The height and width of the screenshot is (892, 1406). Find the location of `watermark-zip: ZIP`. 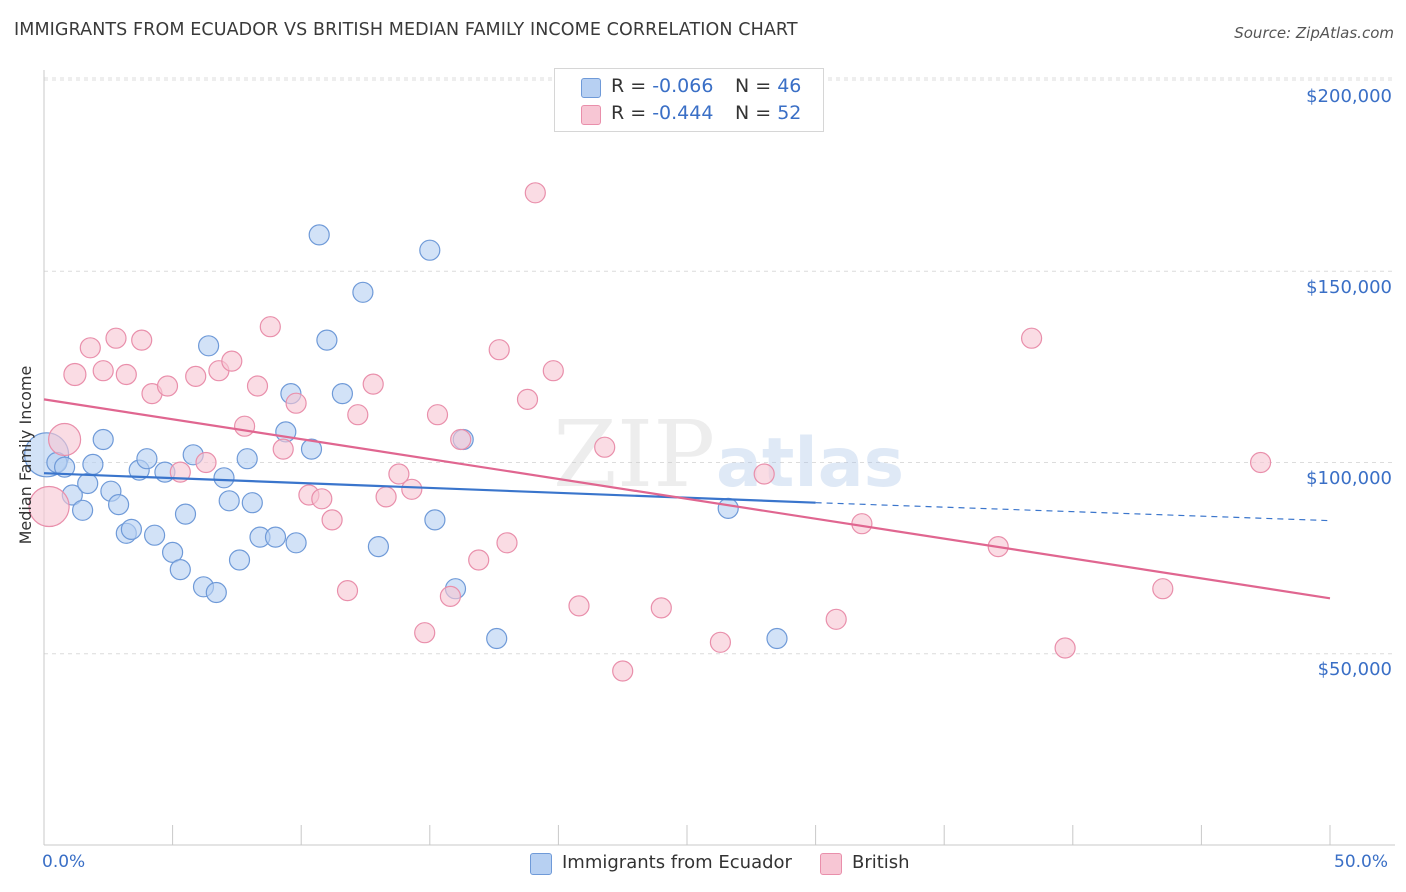

watermark-zip: ZIP is located at coordinates (634, 454).